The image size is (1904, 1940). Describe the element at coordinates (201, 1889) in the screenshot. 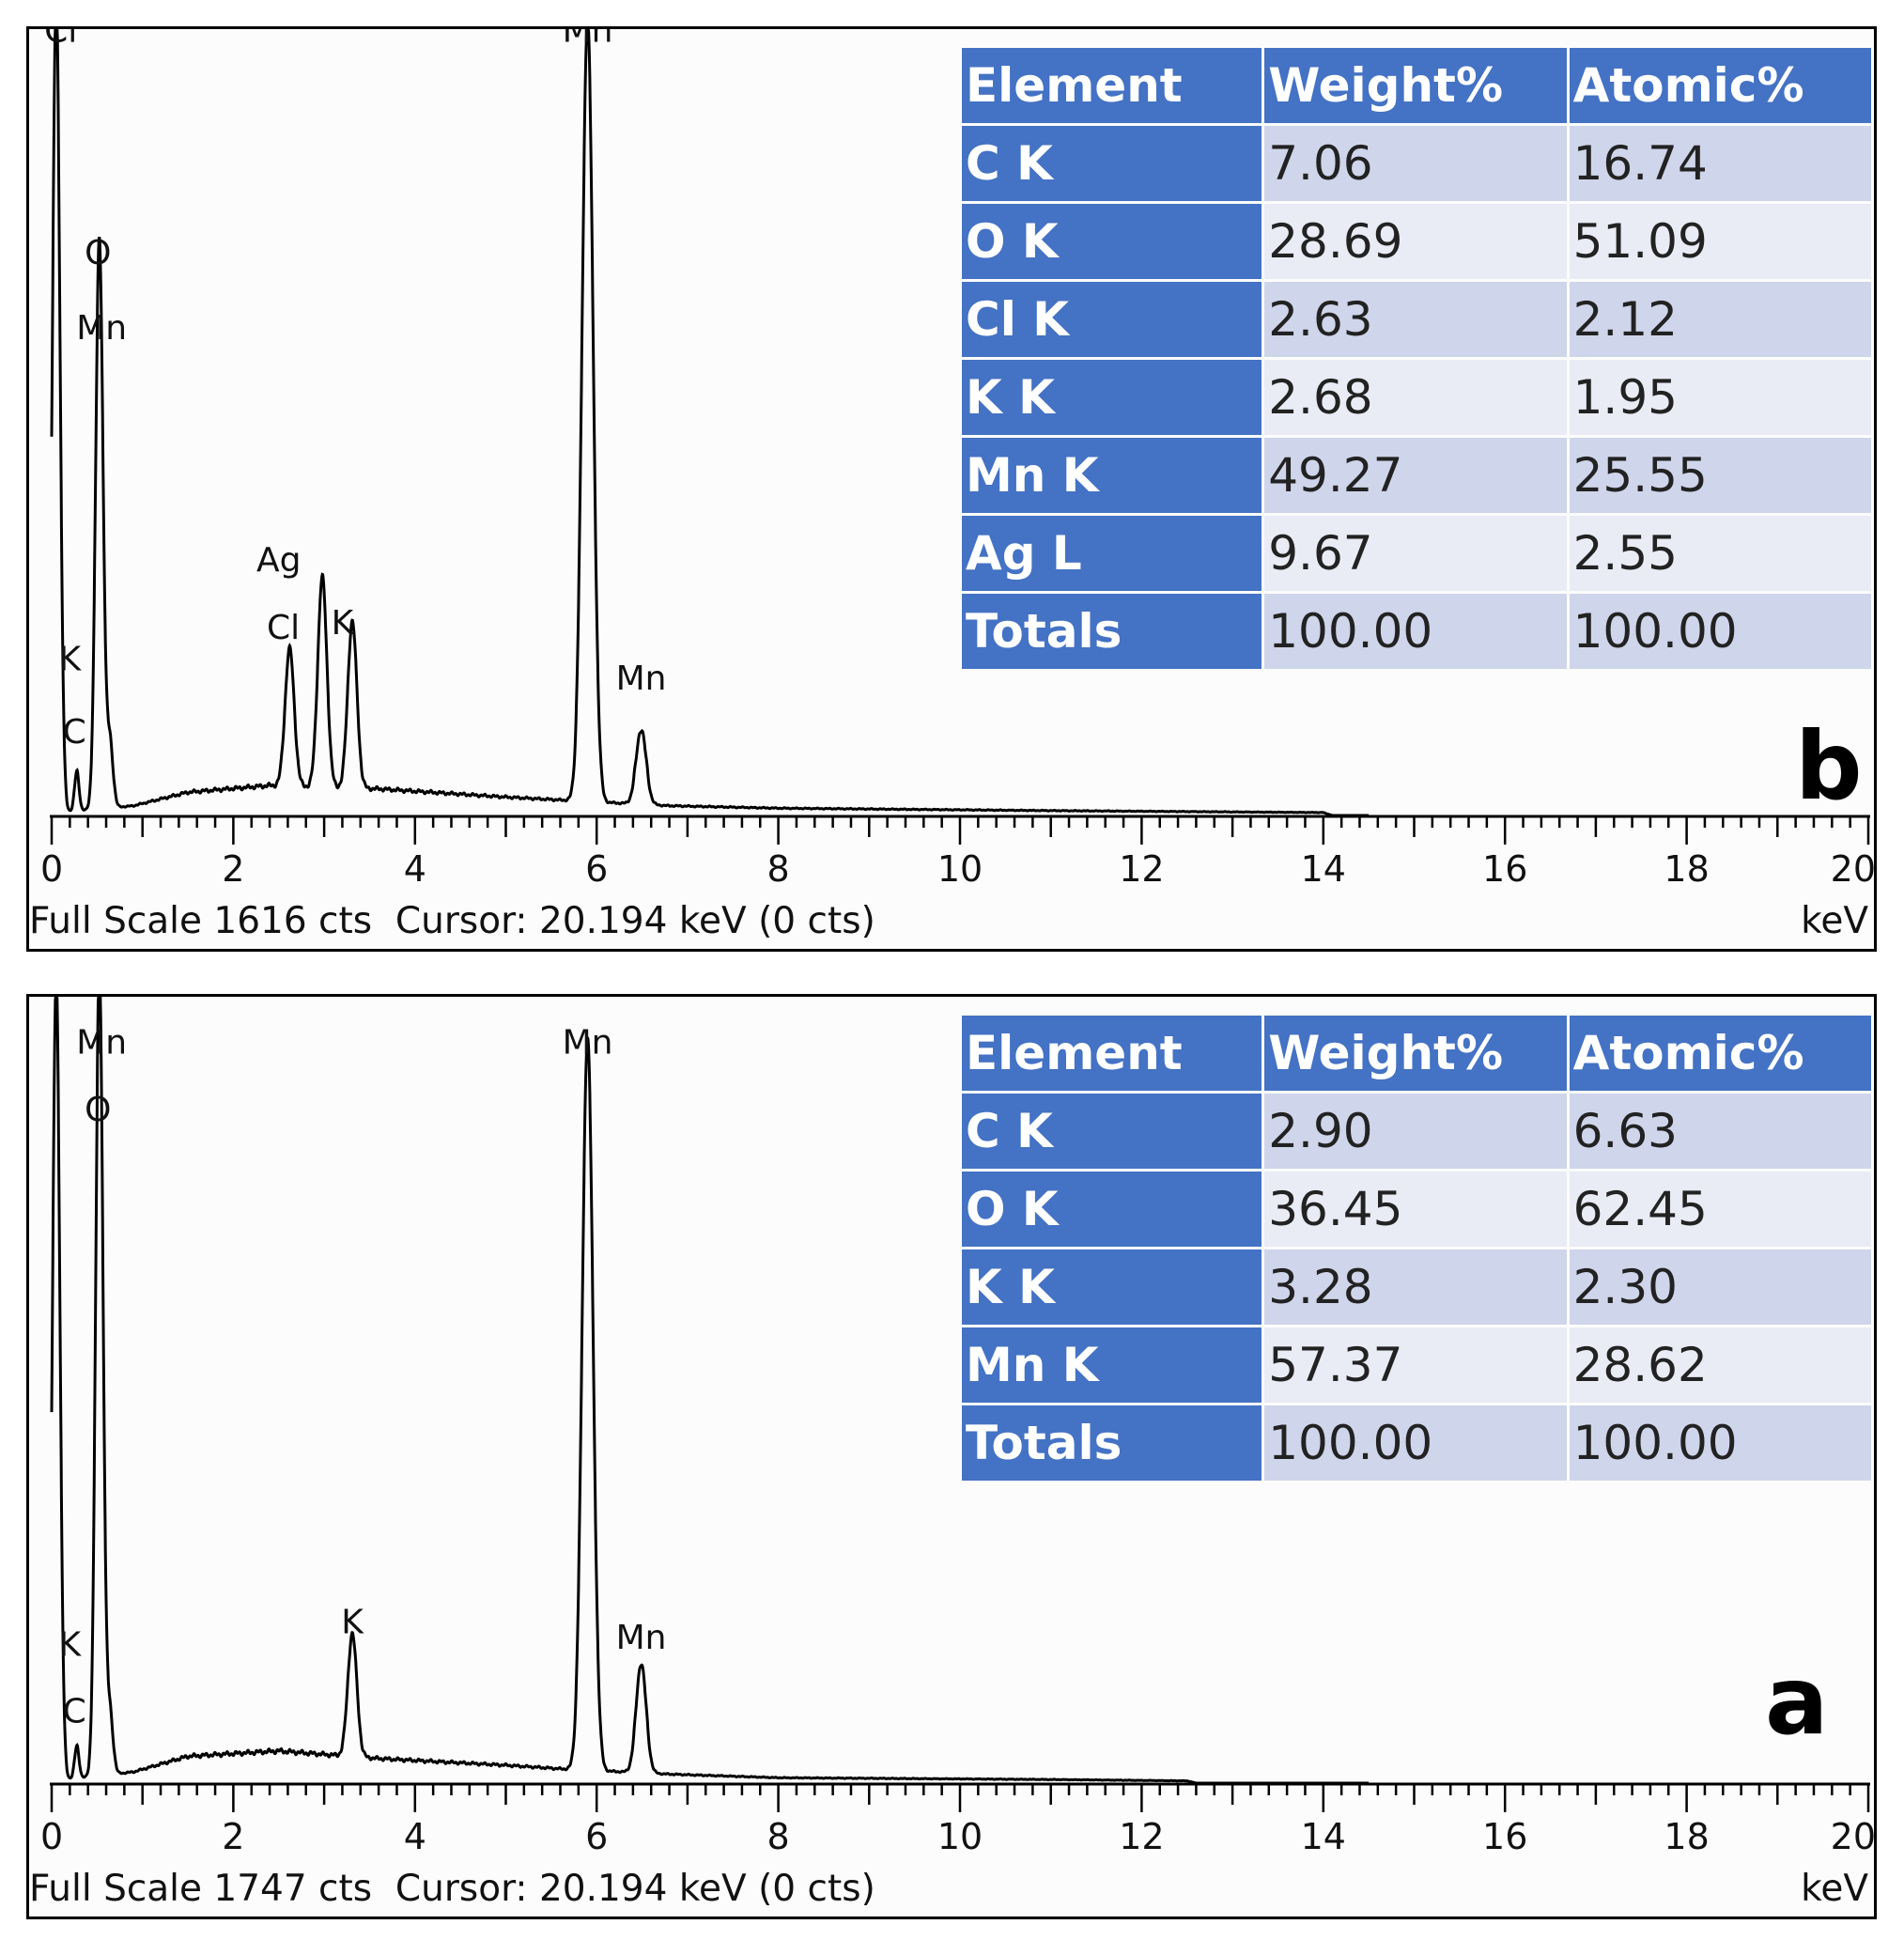

I see `full-scale-readout: Full Scale 1747 cts` at that location.